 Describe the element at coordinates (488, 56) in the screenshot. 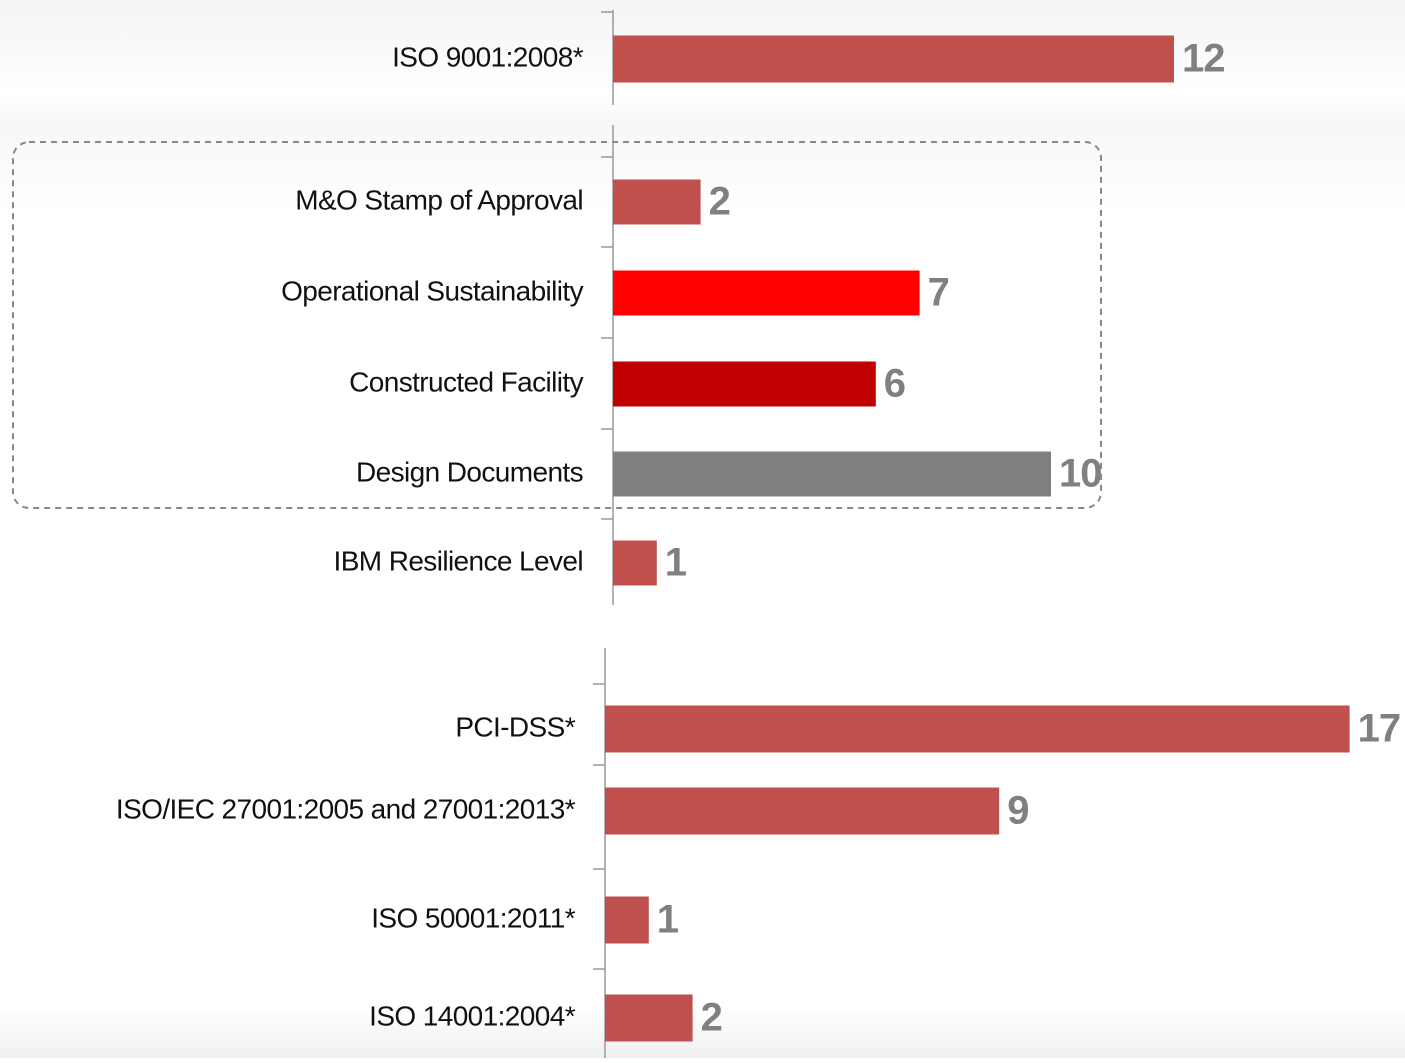

I see `category-label: ISO 9001:2008*` at that location.